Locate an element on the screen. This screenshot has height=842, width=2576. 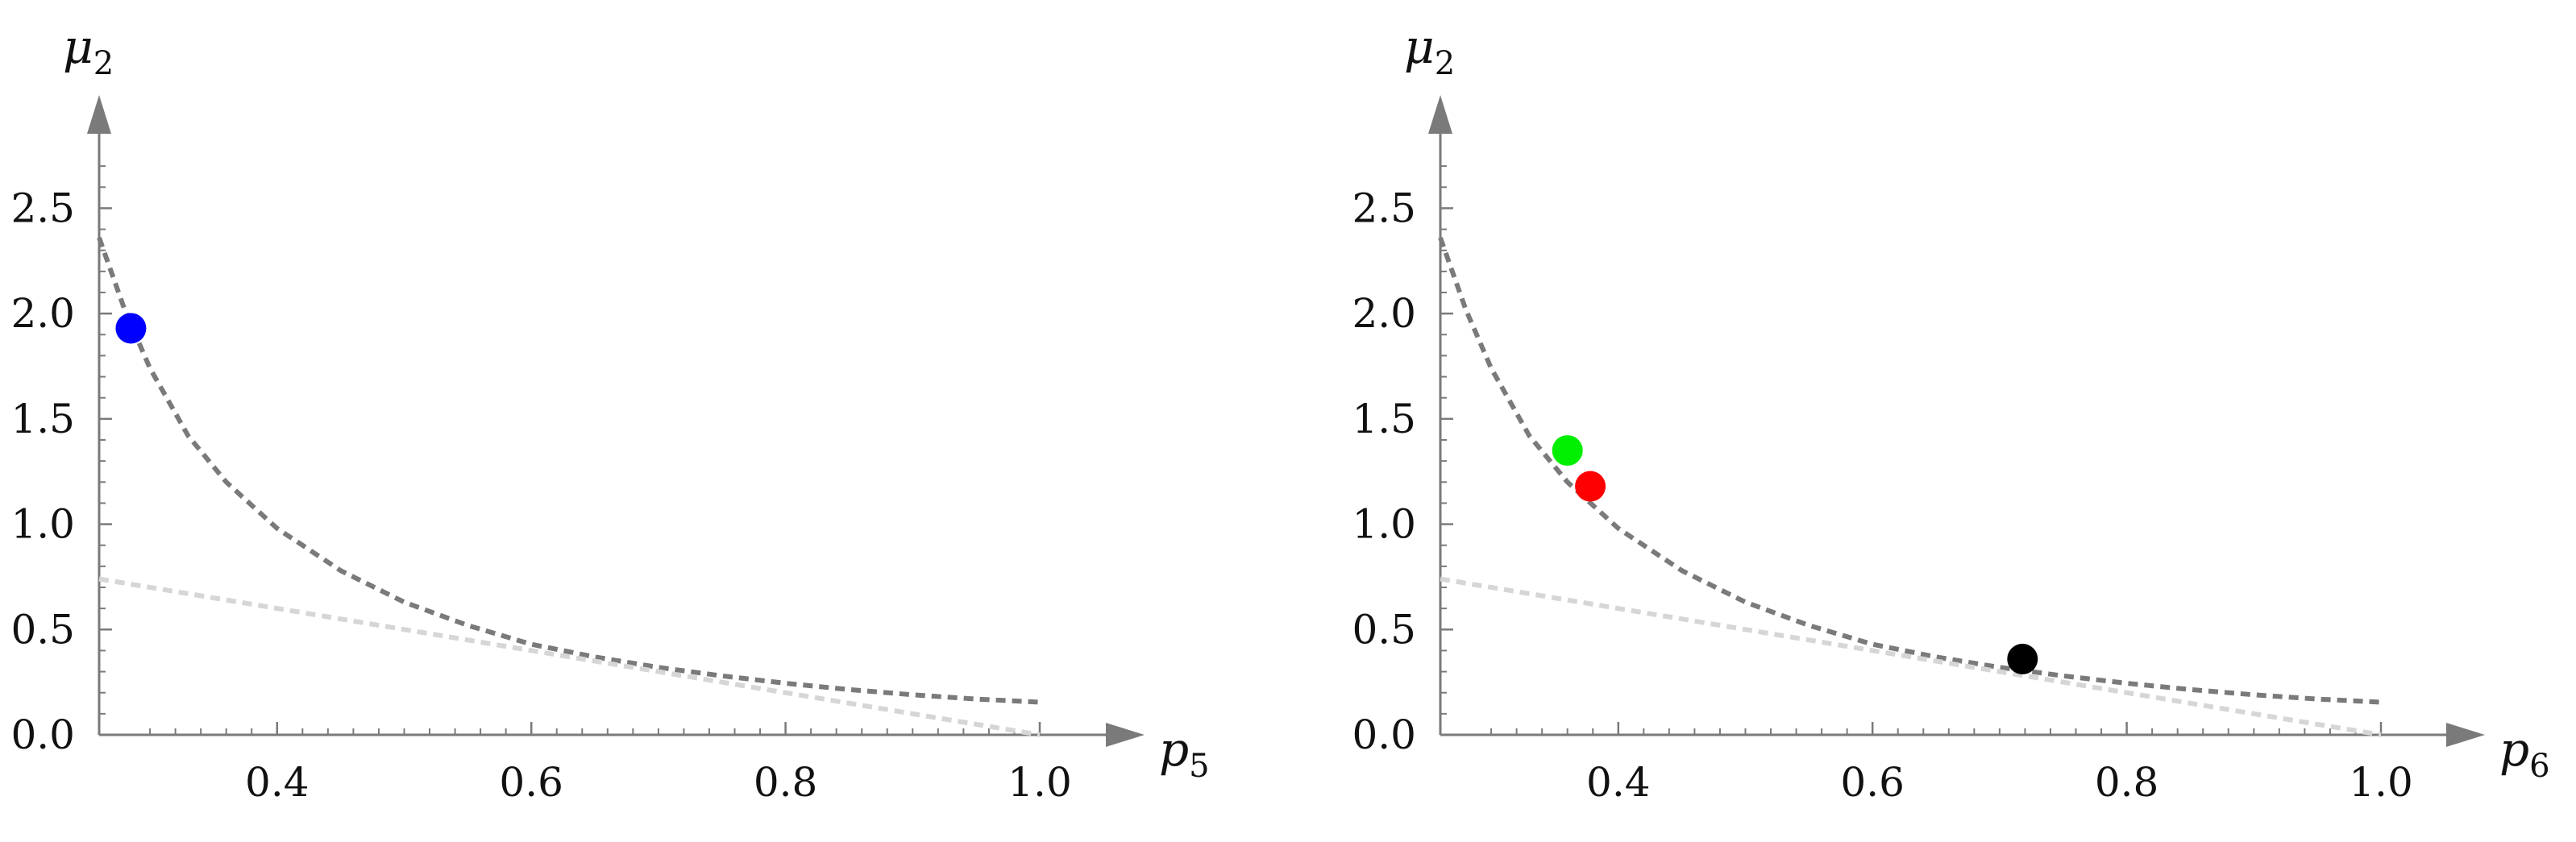
x-axis-label: p6 is located at coordinates (2524, 754).